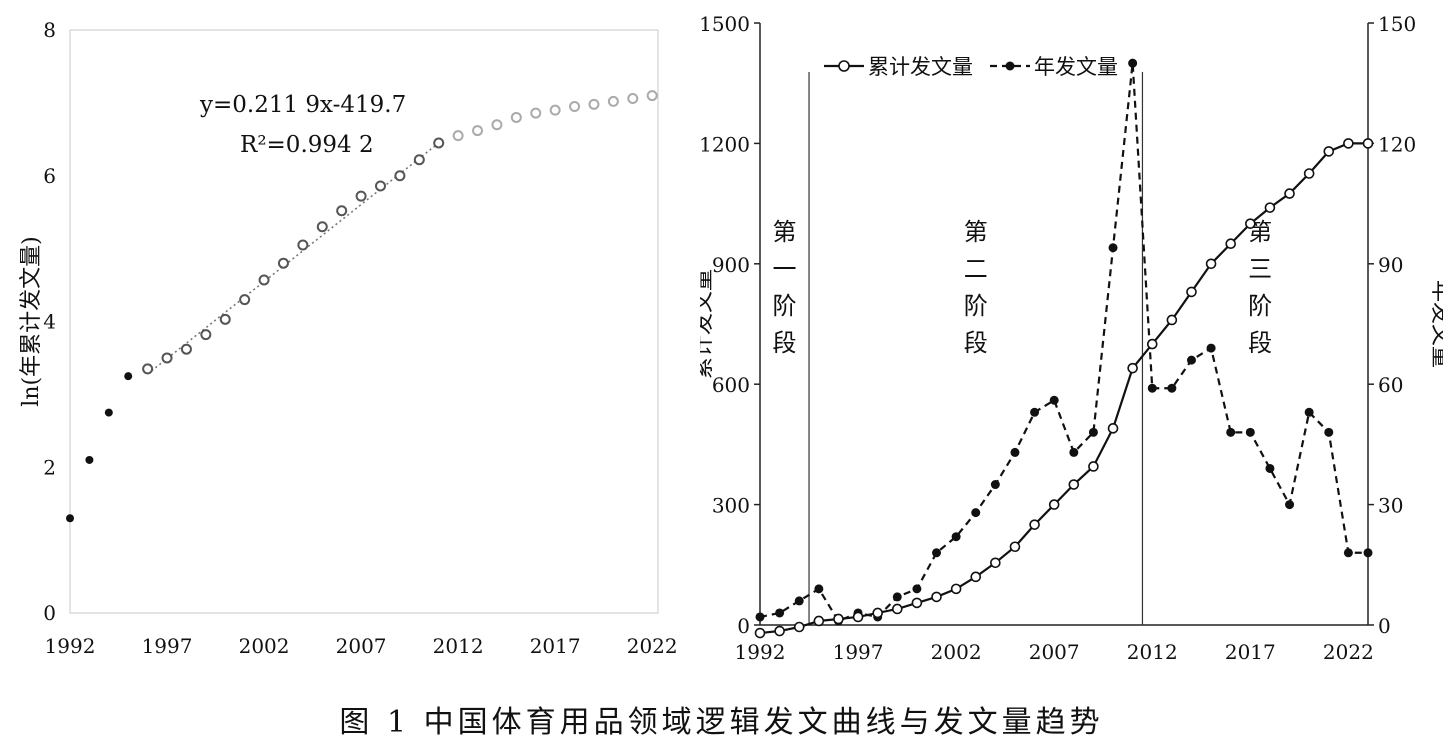  Describe the element at coordinates (1390, 506) in the screenshot. I see `y2-tick-label: 30` at that location.